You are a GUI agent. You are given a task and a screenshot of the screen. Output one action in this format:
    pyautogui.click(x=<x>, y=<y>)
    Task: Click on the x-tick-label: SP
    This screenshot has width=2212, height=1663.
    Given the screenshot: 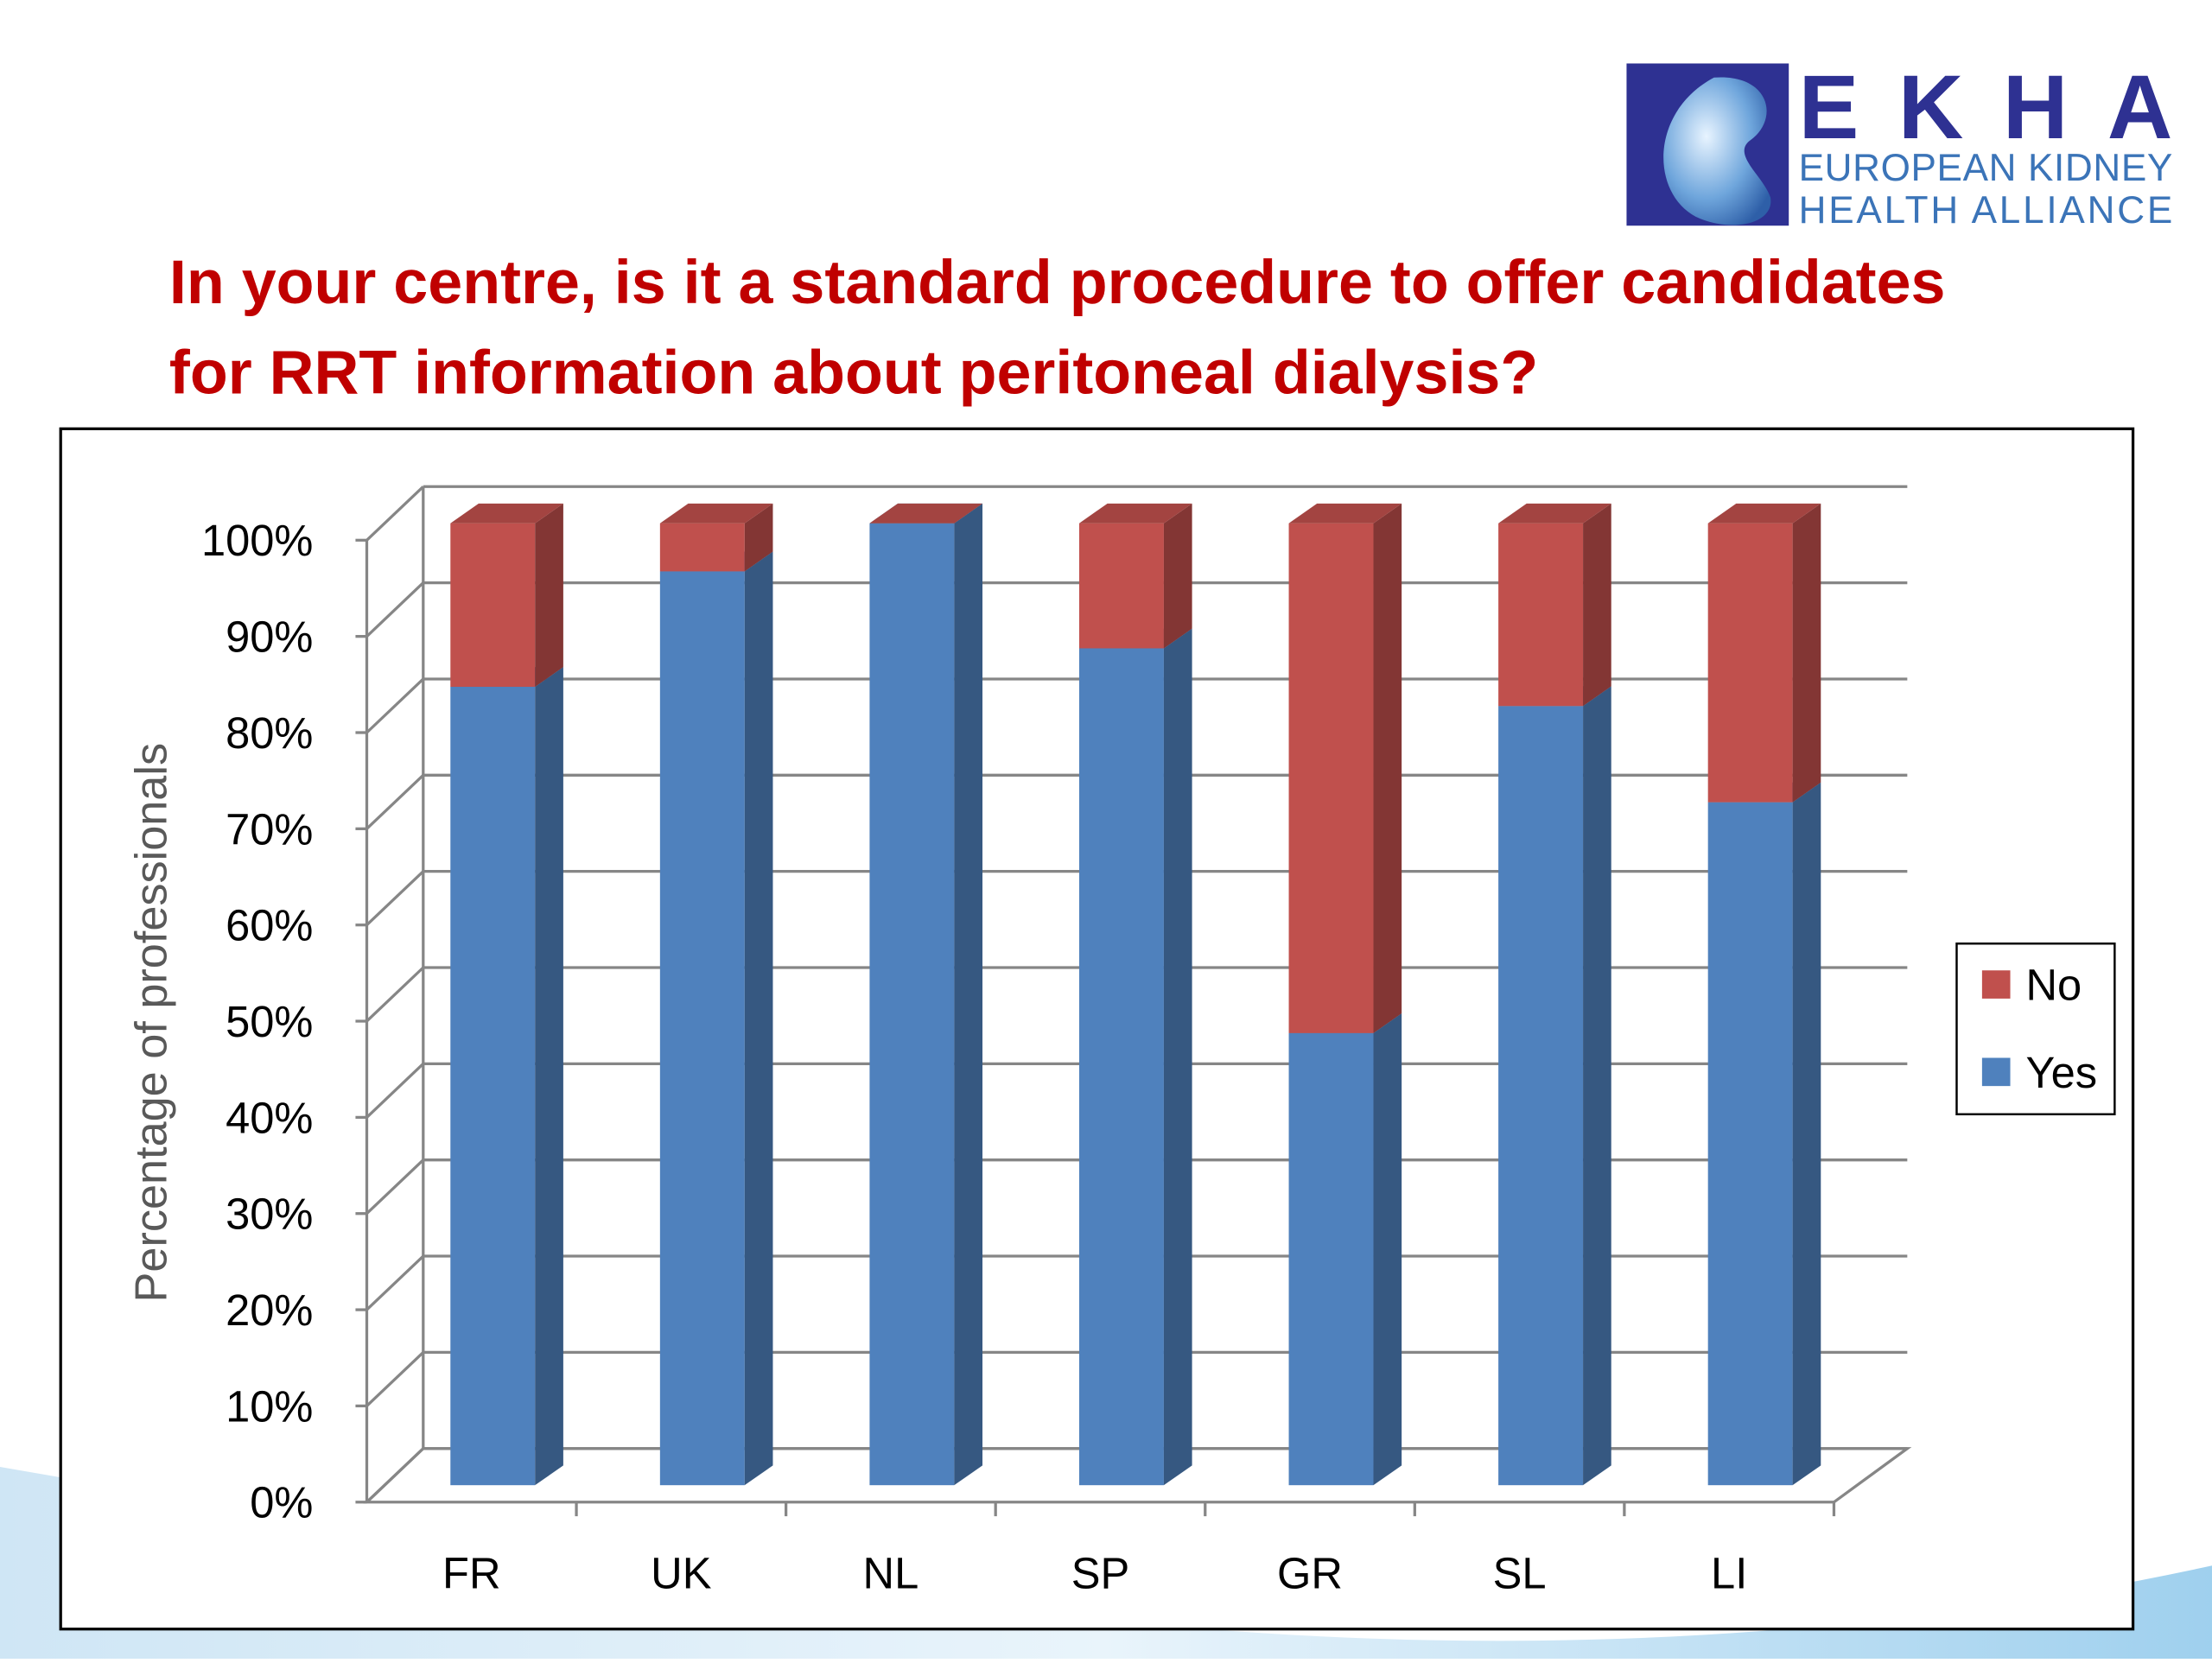 What is the action you would take?
    pyautogui.click(x=1100, y=1573)
    